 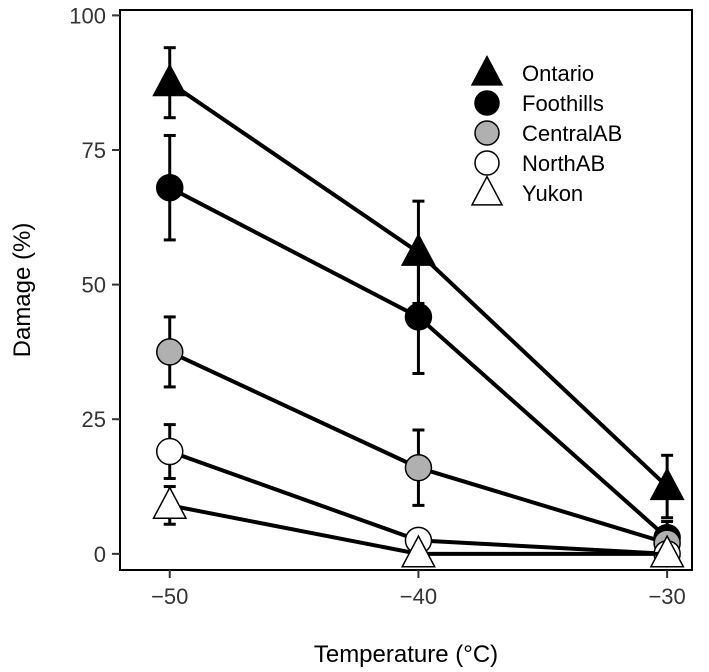 What do you see at coordinates (169, 596) in the screenshot?
I see `x-tick-label: −50` at bounding box center [169, 596].